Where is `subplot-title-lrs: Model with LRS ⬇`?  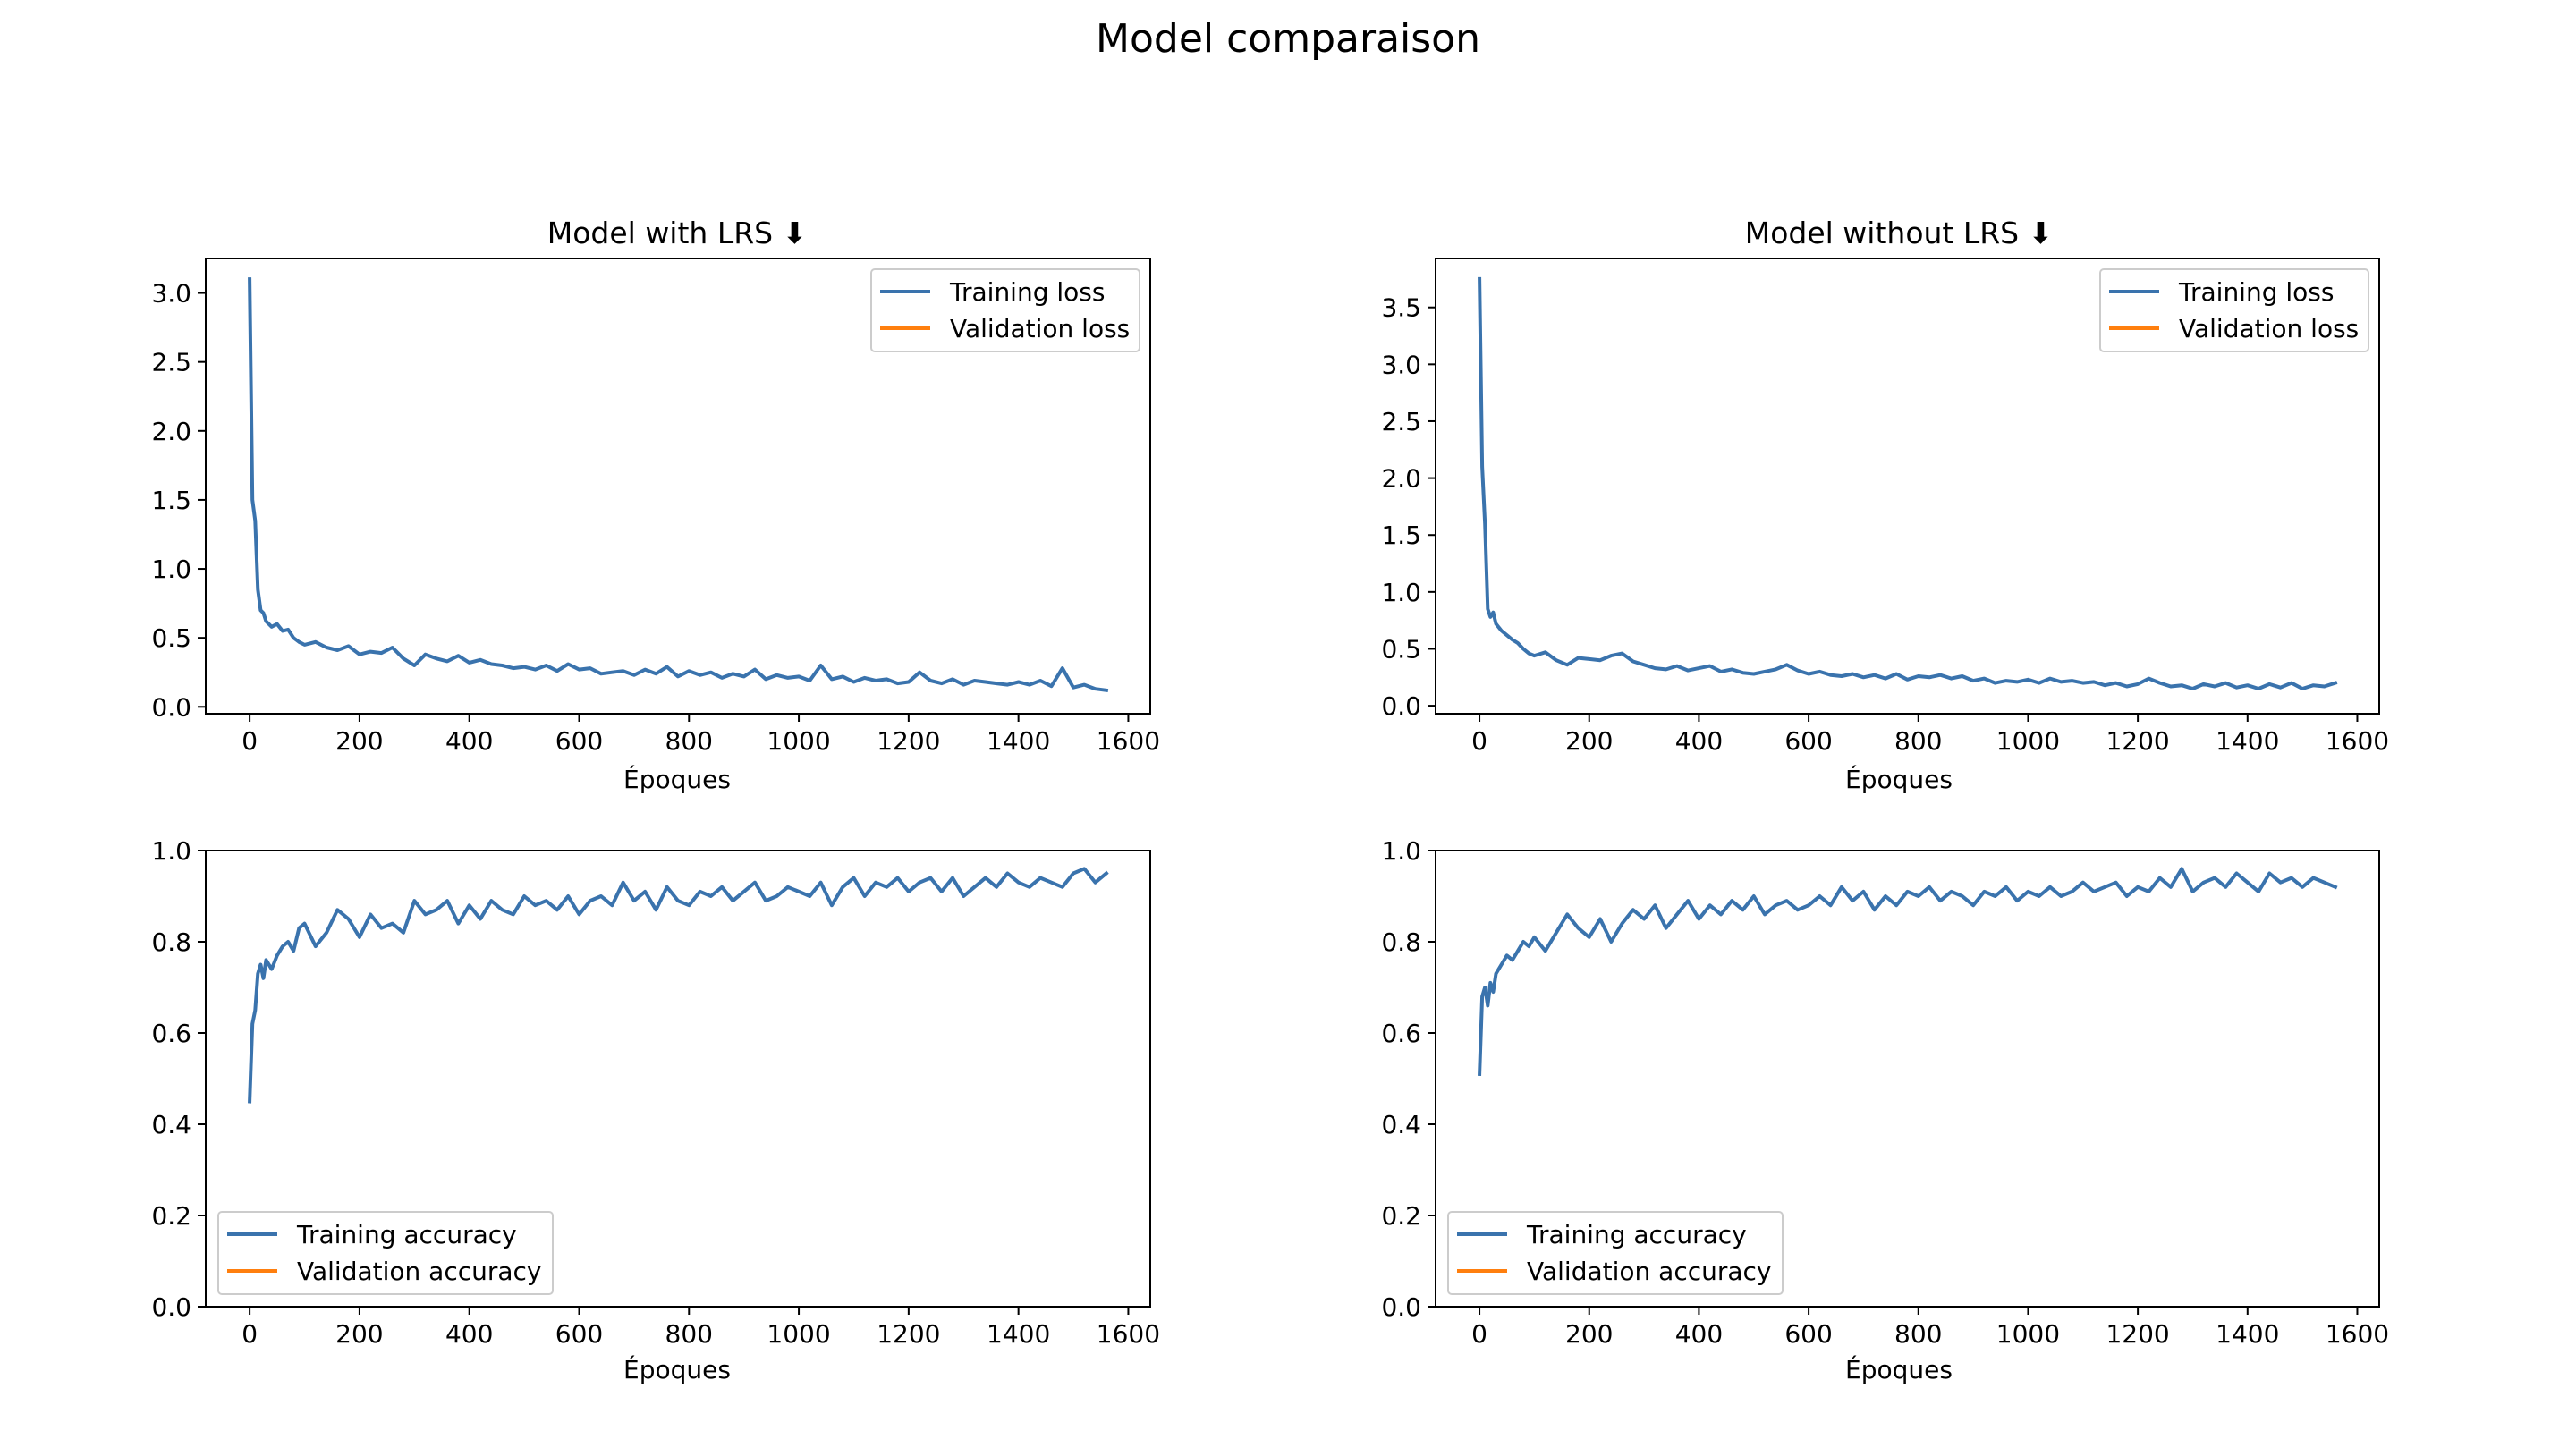 subplot-title-lrs: Model with LRS ⬇ is located at coordinates (677, 233).